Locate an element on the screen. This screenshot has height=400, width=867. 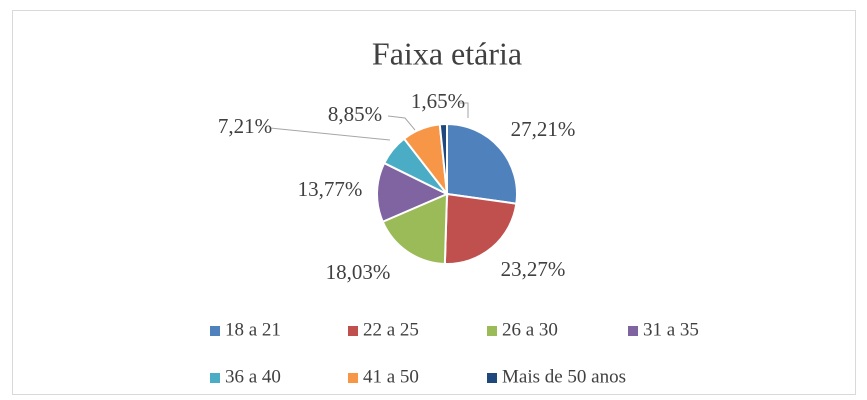
legend-label: 18 a 21 is located at coordinates (253, 329).